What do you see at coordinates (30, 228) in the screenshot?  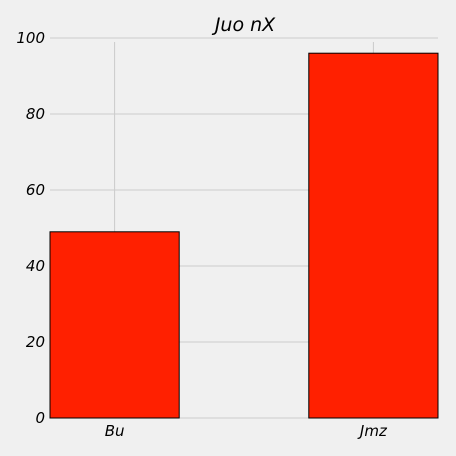 I see `y-axis-tick-labels: 0 20 40 60 80 100` at bounding box center [30, 228].